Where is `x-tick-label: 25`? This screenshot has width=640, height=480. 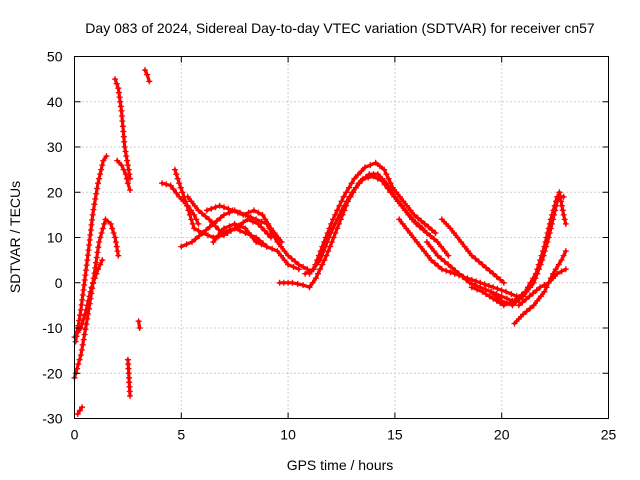 x-tick-label: 25 is located at coordinates (609, 435).